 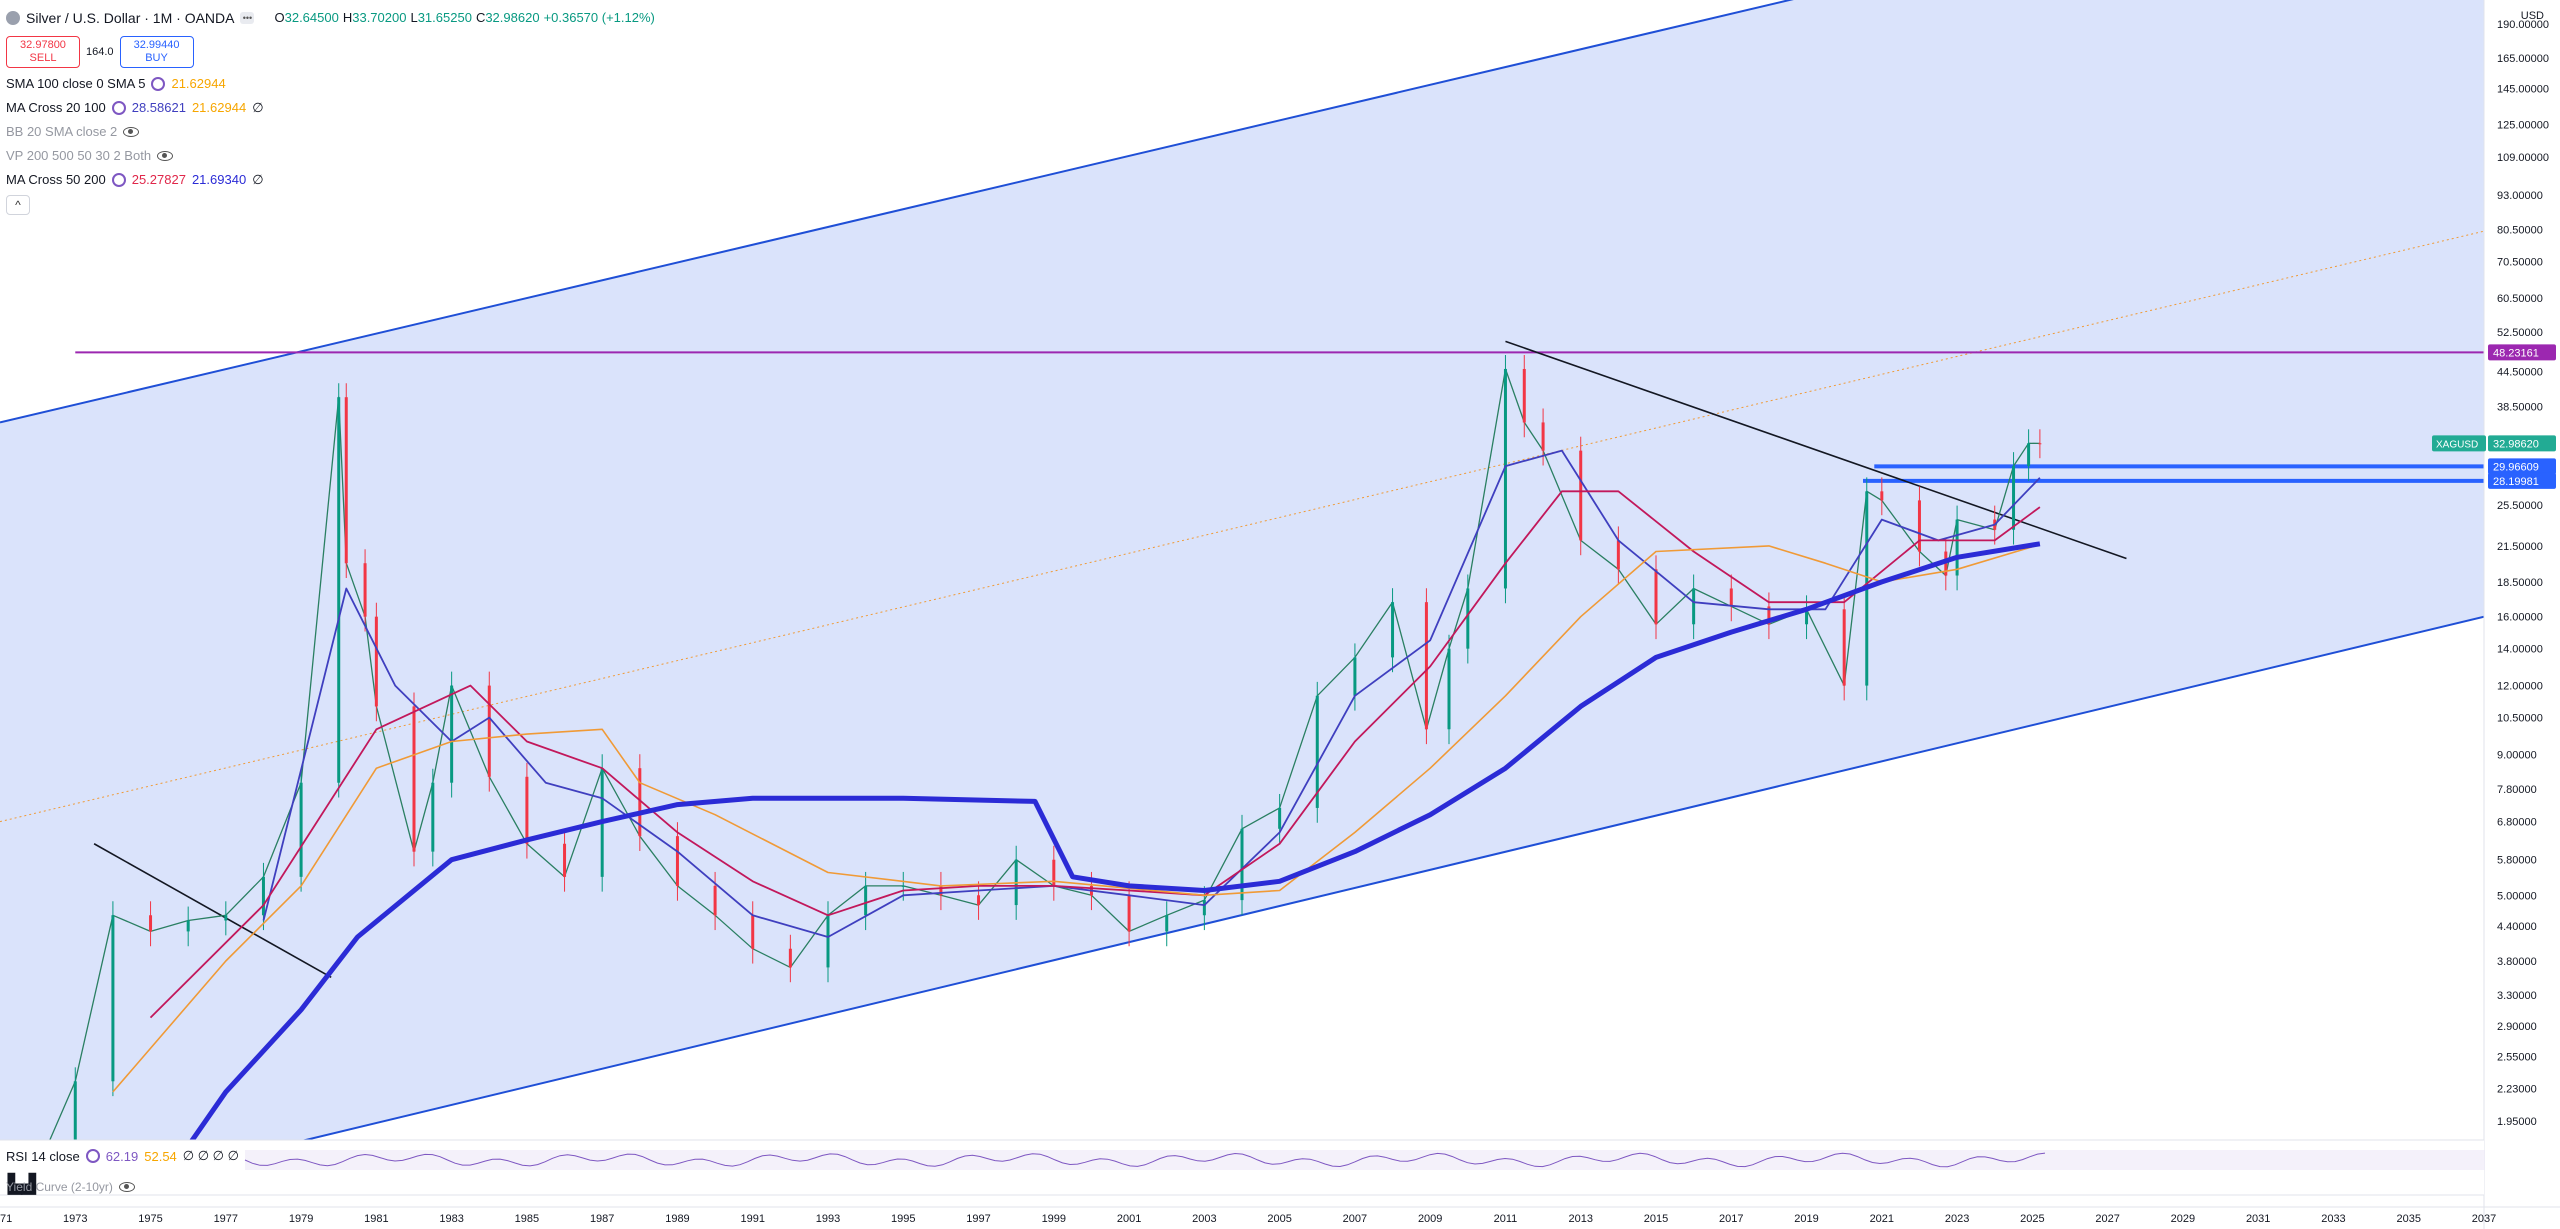 I want to click on time-axis-label: 2005, so click(x=1279, y=1219).